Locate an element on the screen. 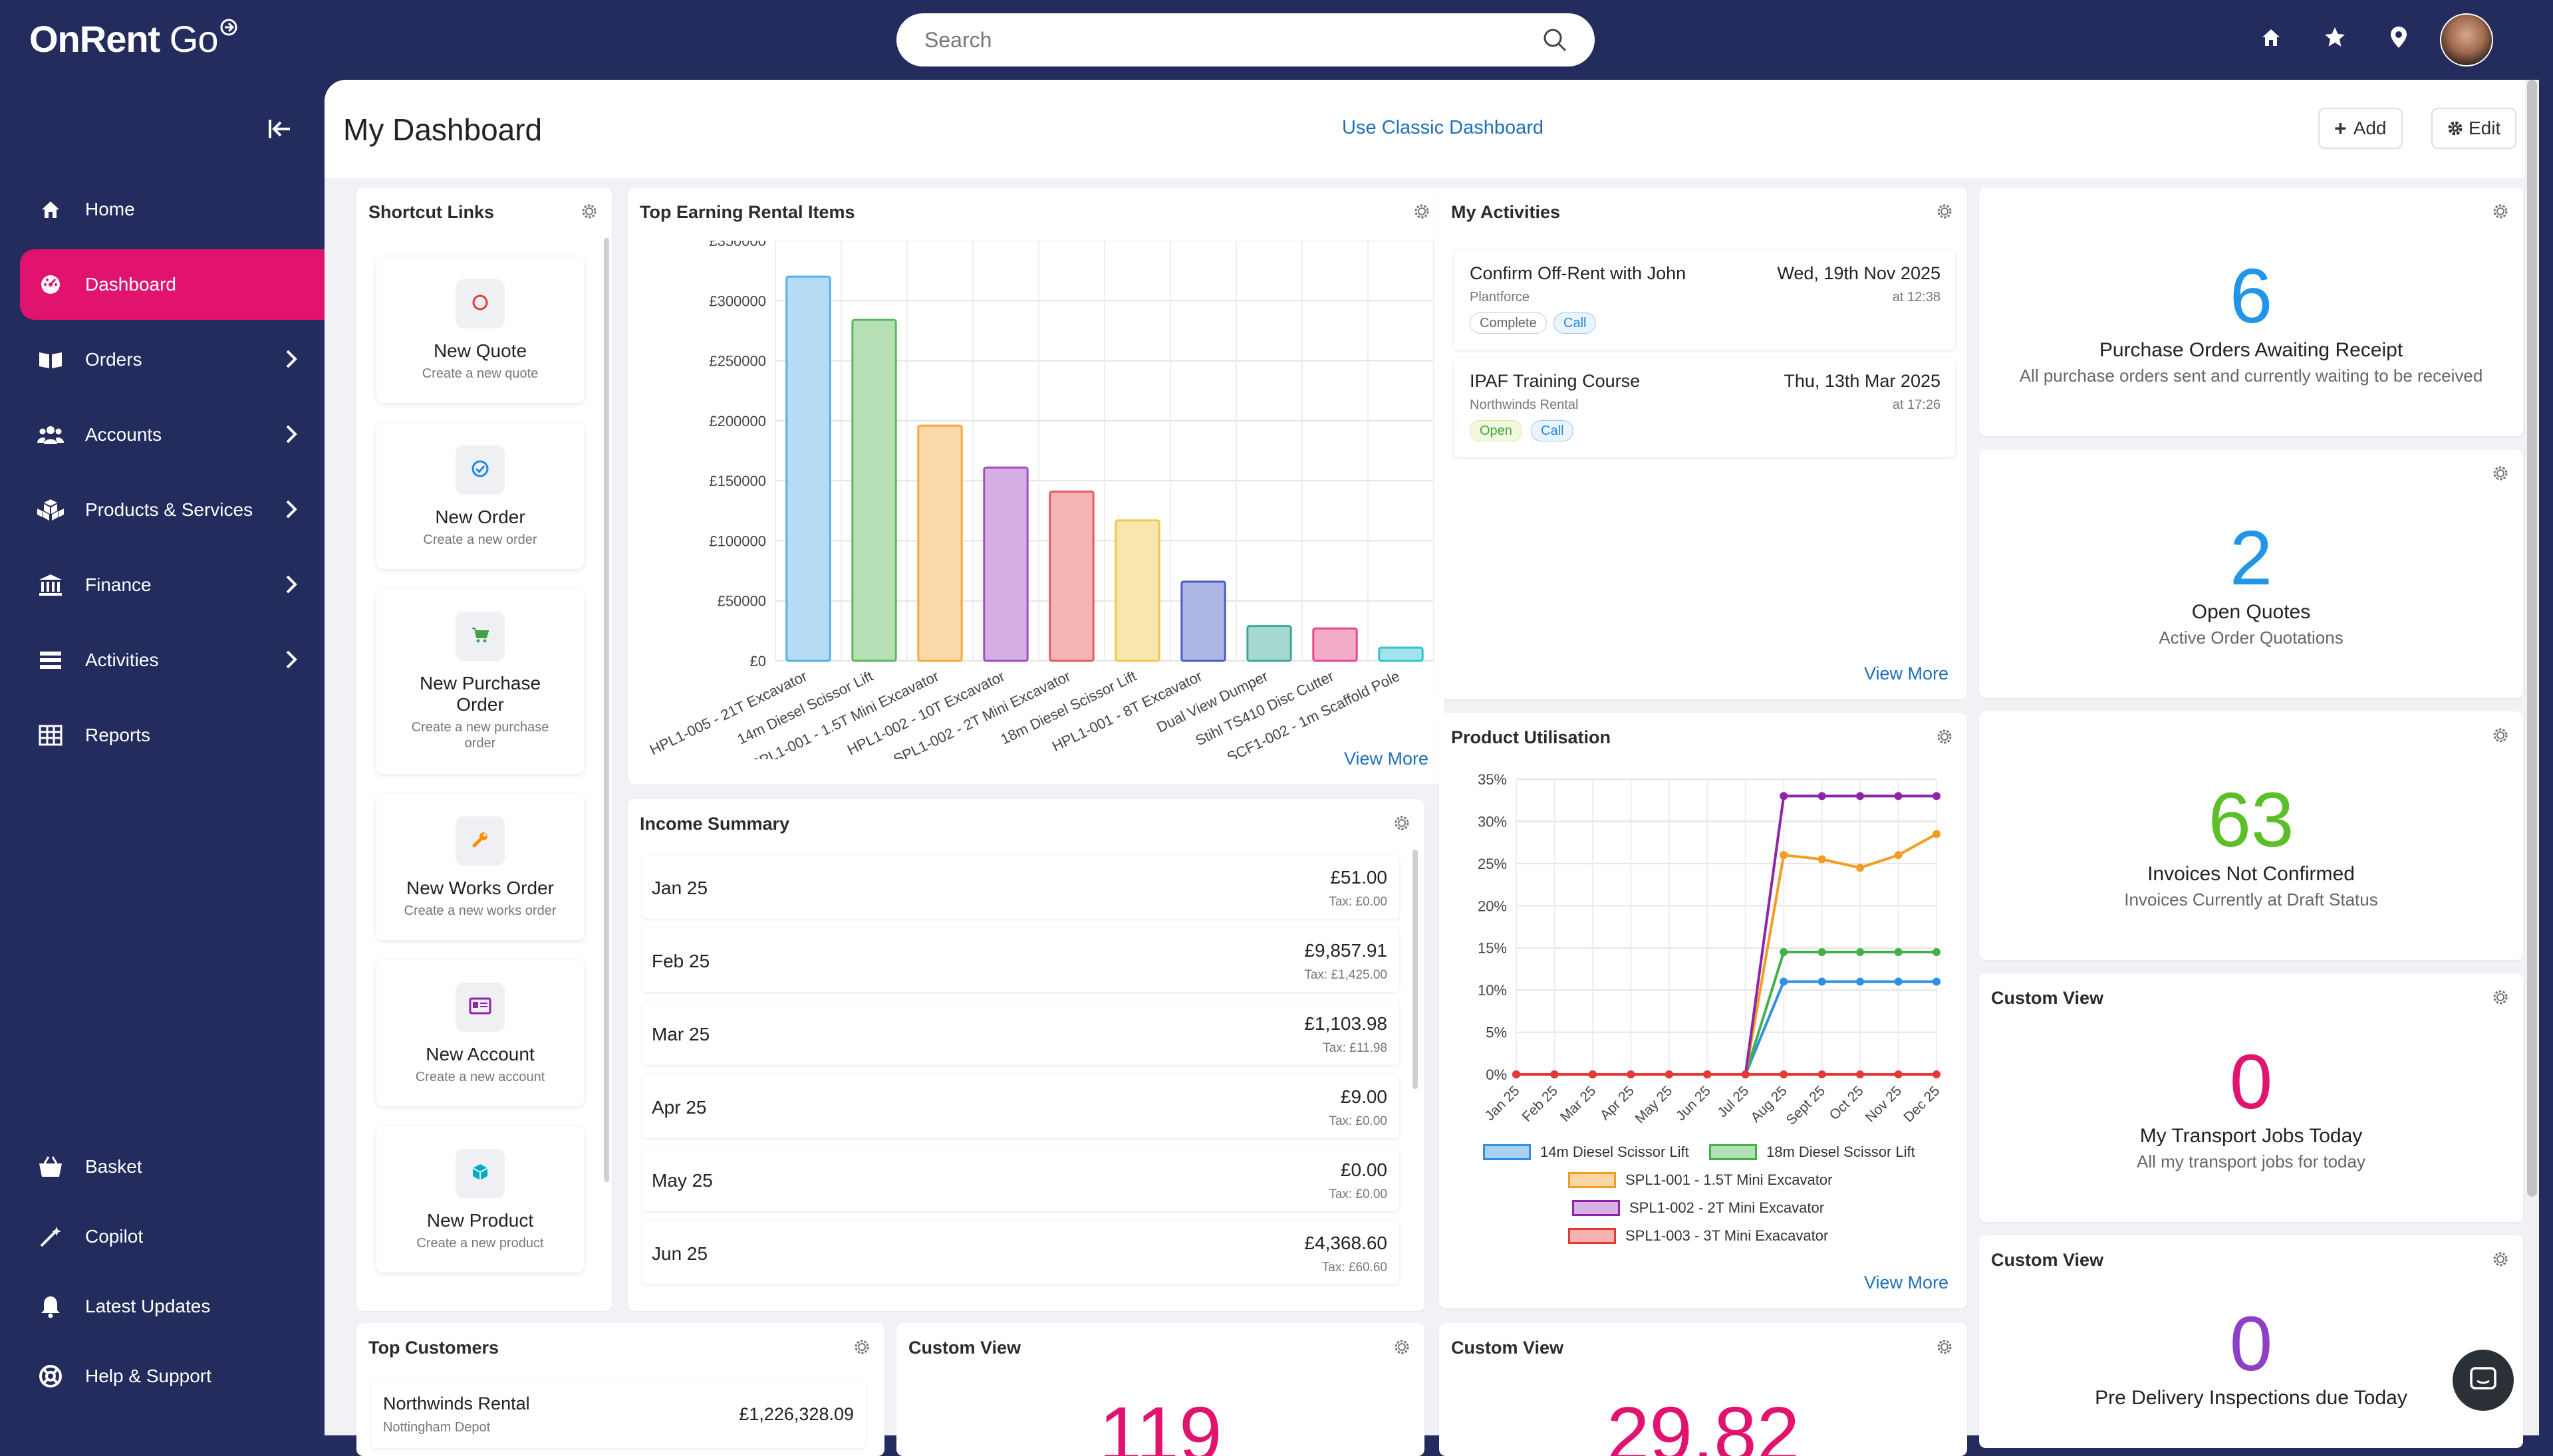  legend-item: SPL1-001 - 1.5T Mini Excavator is located at coordinates (1700, 1180).